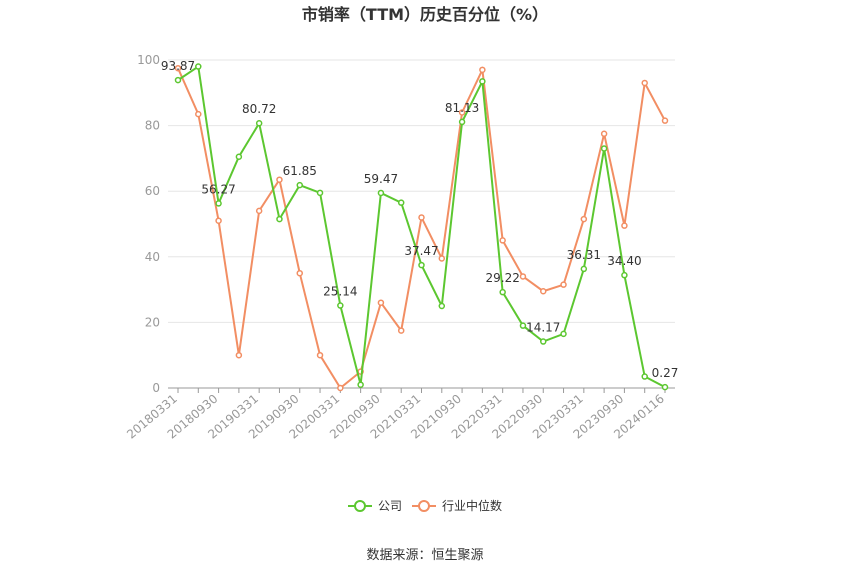 The image size is (850, 575). I want to click on data-label: 59.47, so click(381, 179).